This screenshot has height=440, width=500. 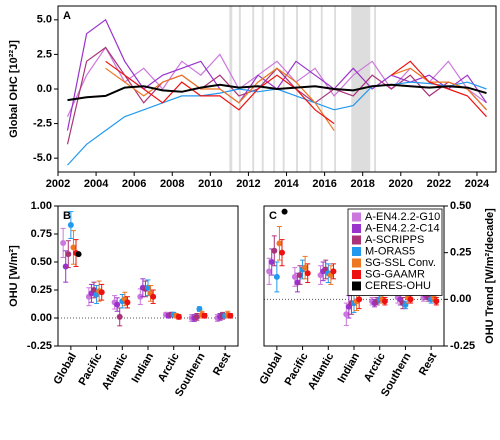 I want to click on x-tick-label: 2016, so click(x=324, y=184).